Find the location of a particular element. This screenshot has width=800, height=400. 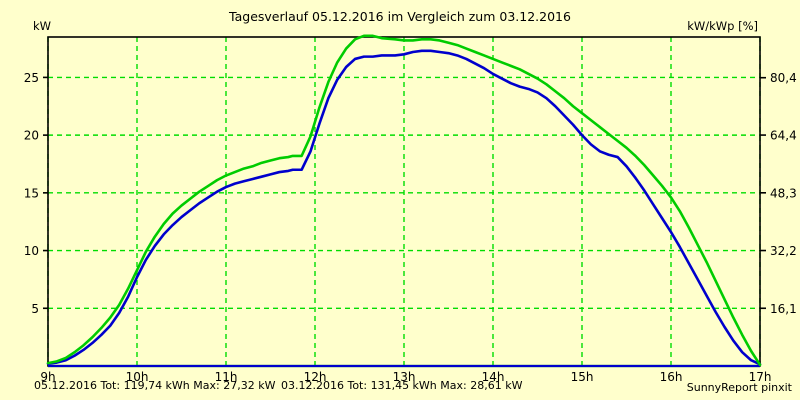

y-tick-label: 25 is located at coordinates (31, 78).